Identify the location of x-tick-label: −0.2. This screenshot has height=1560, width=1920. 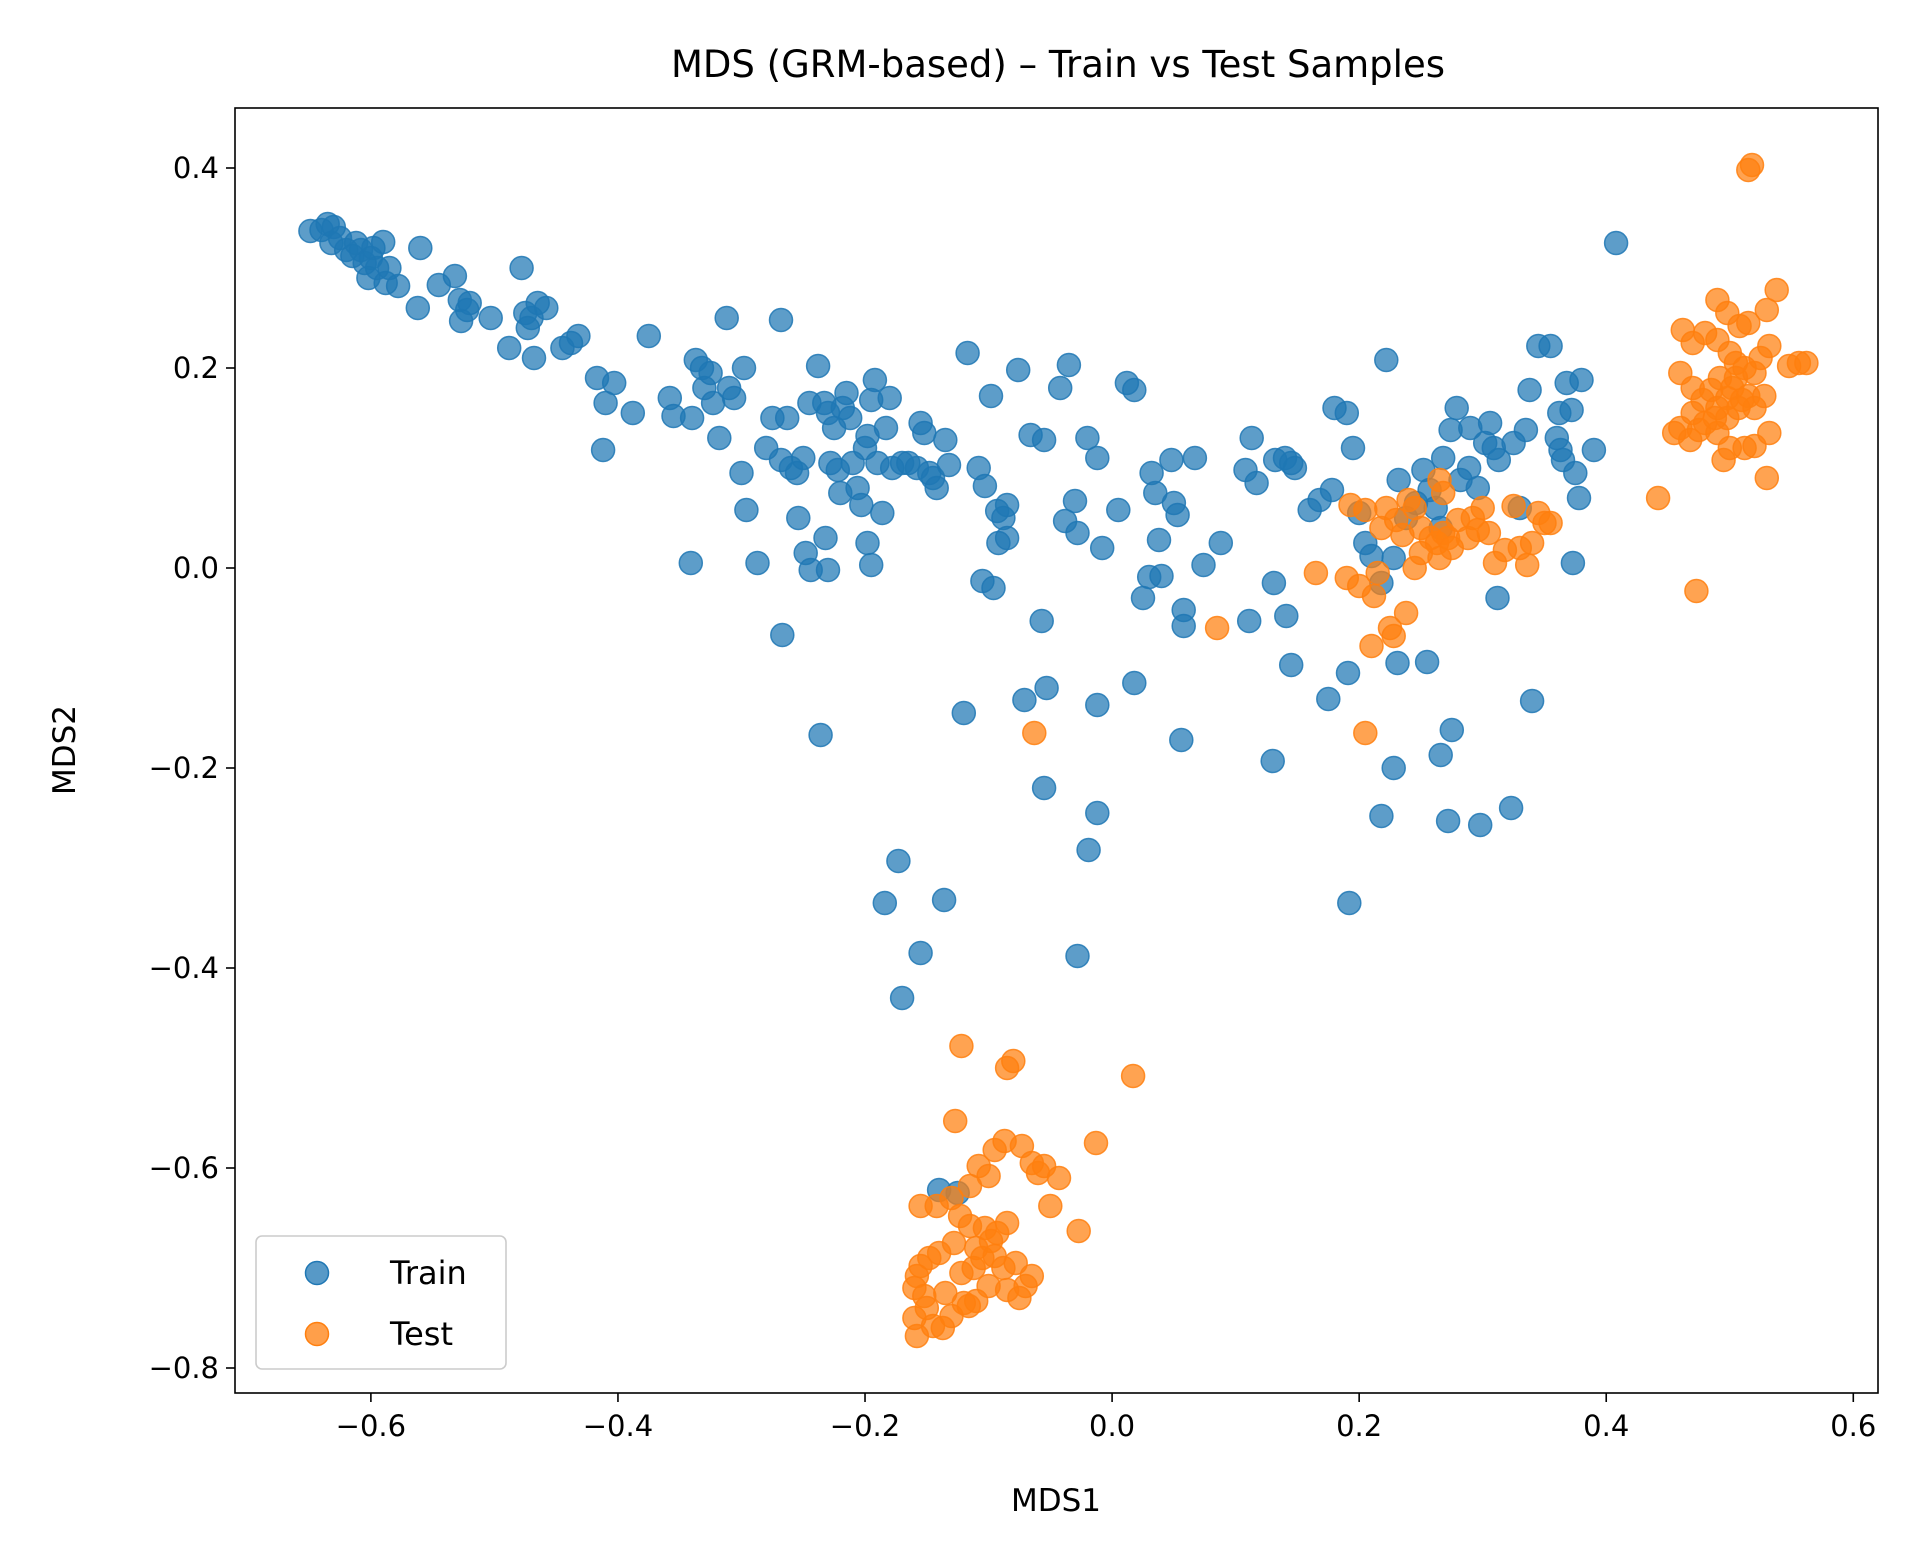
(865, 1426).